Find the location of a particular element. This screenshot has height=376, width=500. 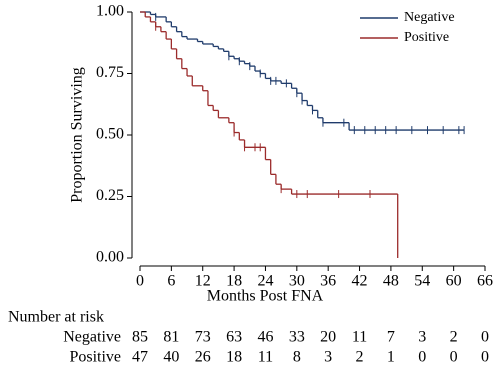

x-tick-label: 18 is located at coordinates (234, 281).